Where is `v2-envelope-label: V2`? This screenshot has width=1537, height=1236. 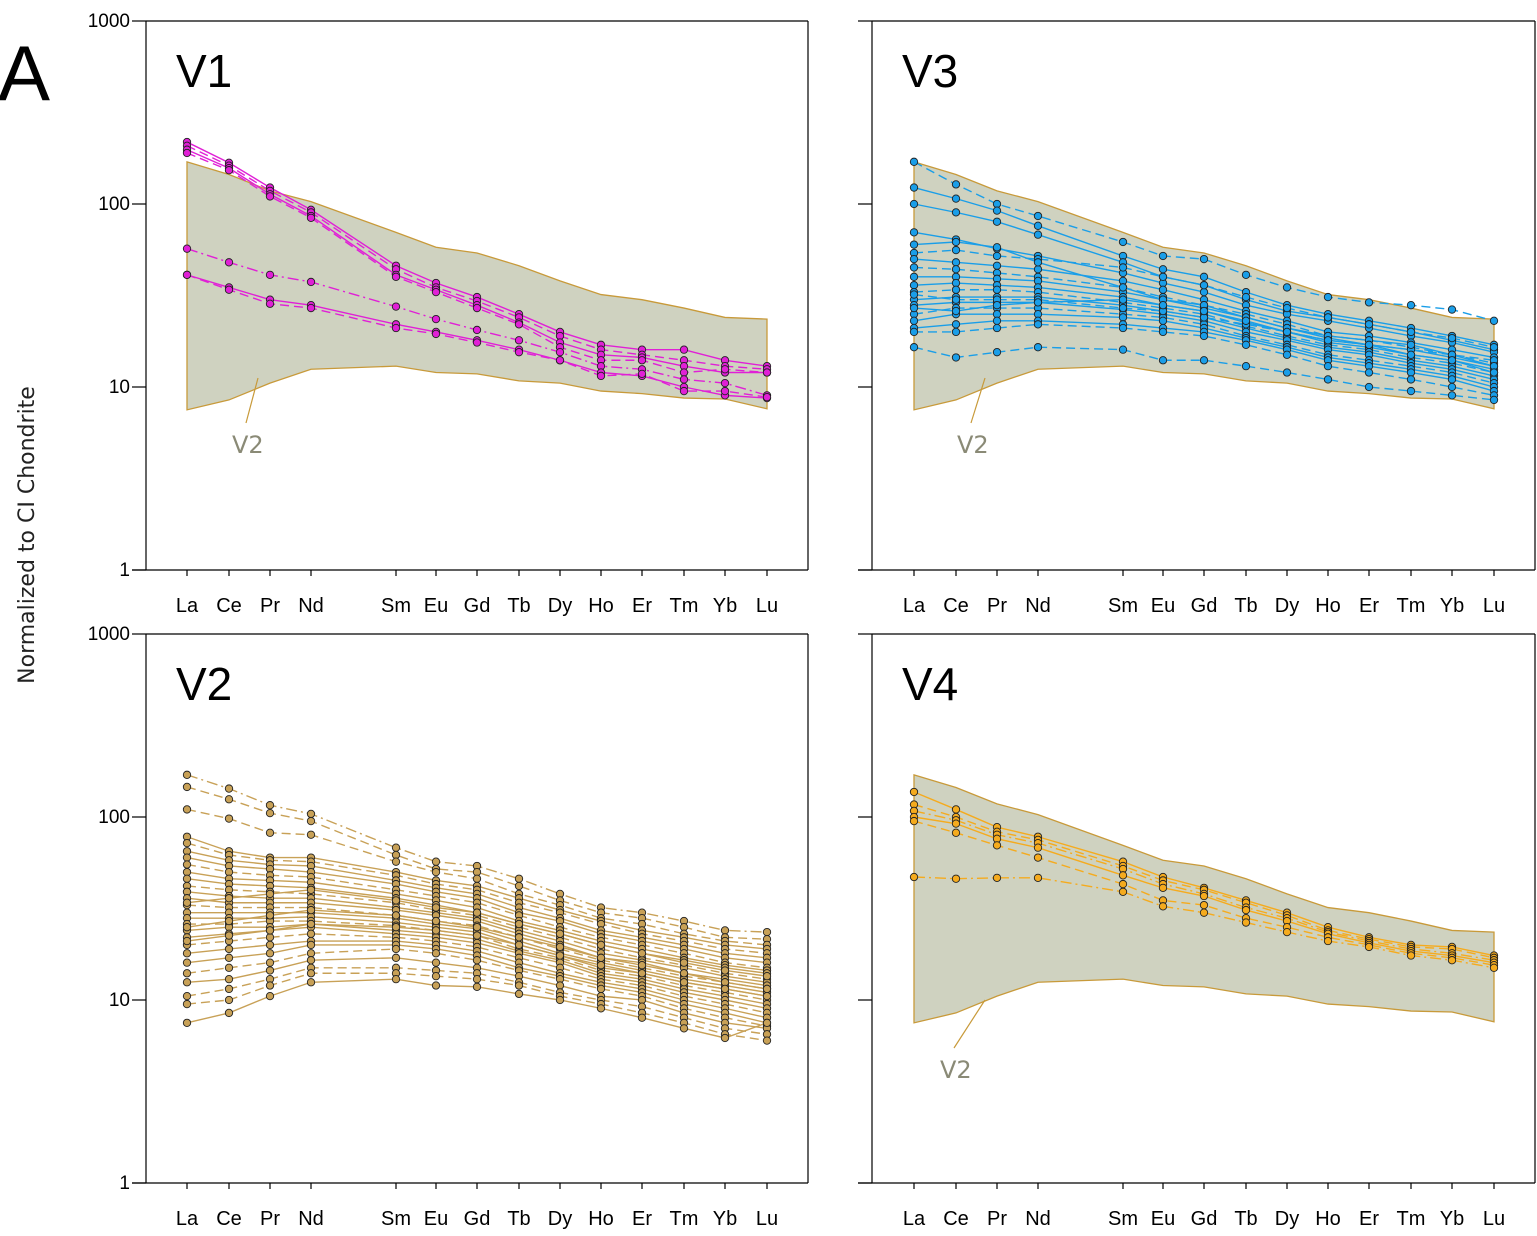
v2-envelope-label: V2 is located at coordinates (956, 1070).